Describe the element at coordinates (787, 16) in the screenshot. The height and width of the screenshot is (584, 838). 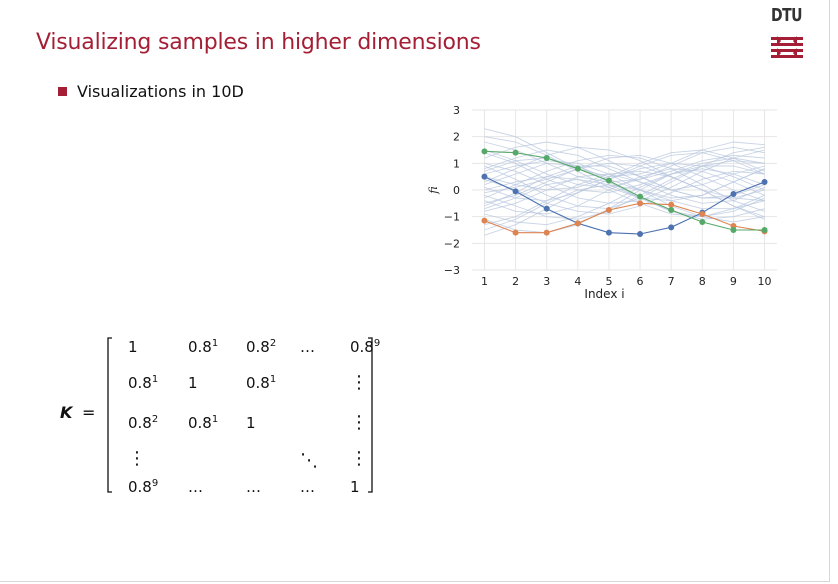
I see `logo-text: DTU` at that location.